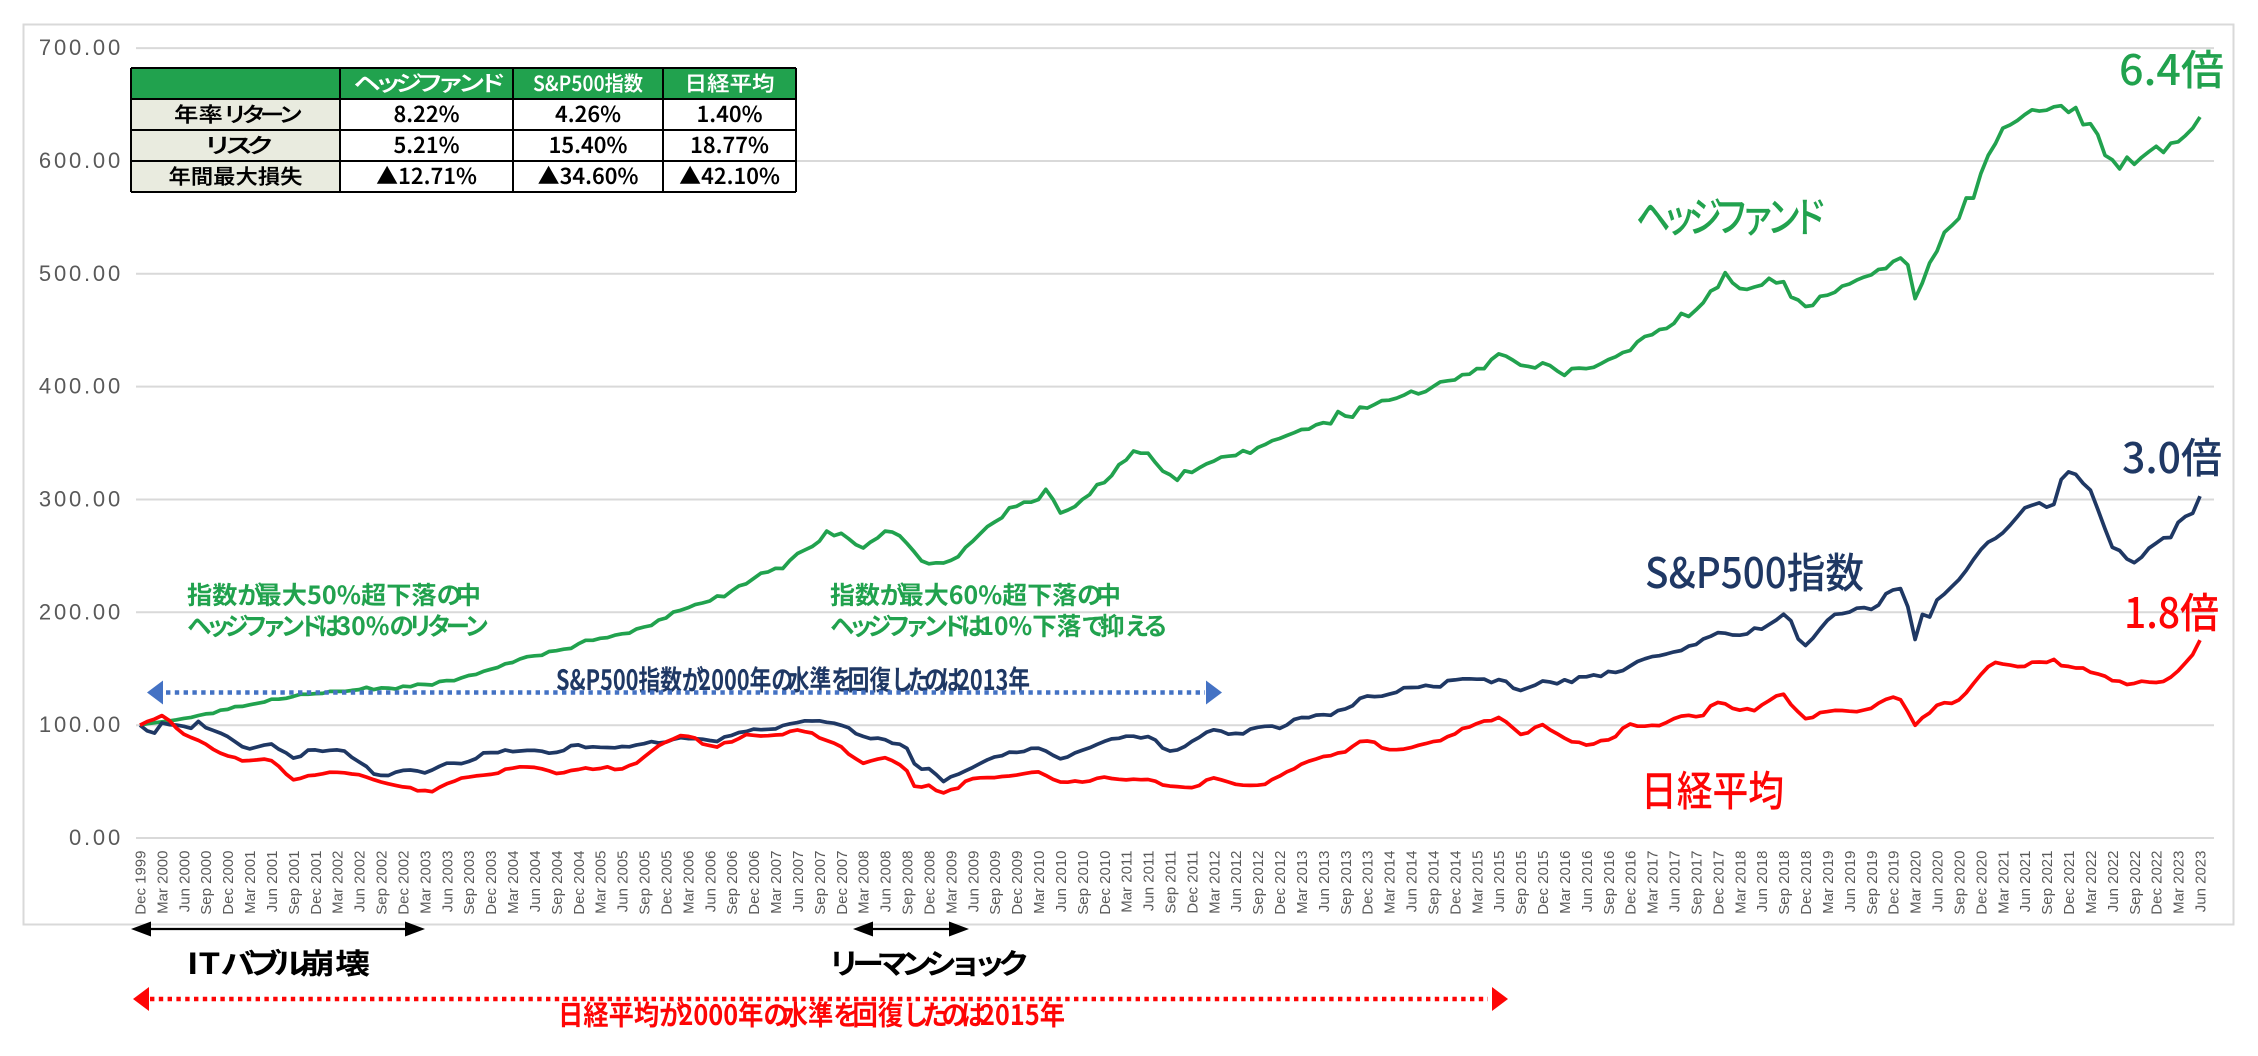  I want to click on svg-text: Dec 2002, so click(404, 883).